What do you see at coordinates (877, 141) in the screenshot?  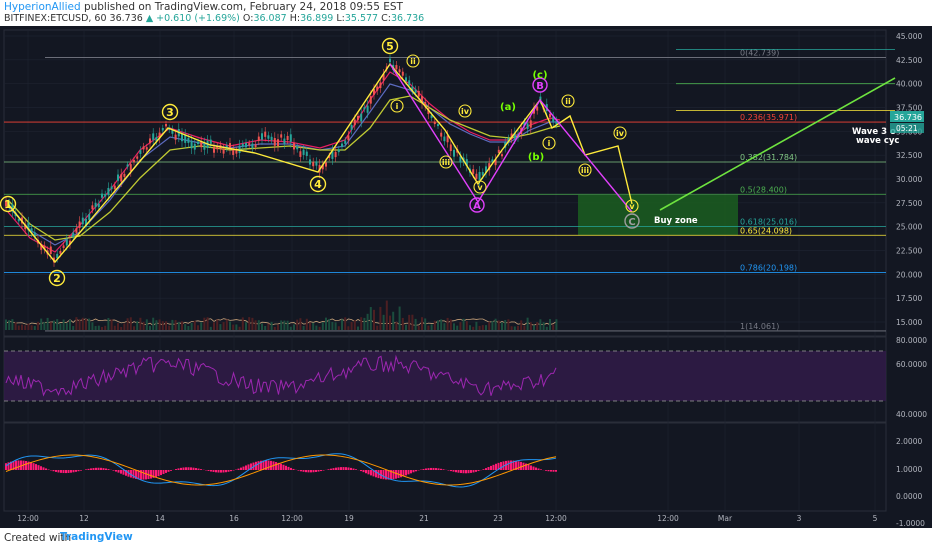 I see `wave-note-line2: wave cyc` at bounding box center [877, 141].